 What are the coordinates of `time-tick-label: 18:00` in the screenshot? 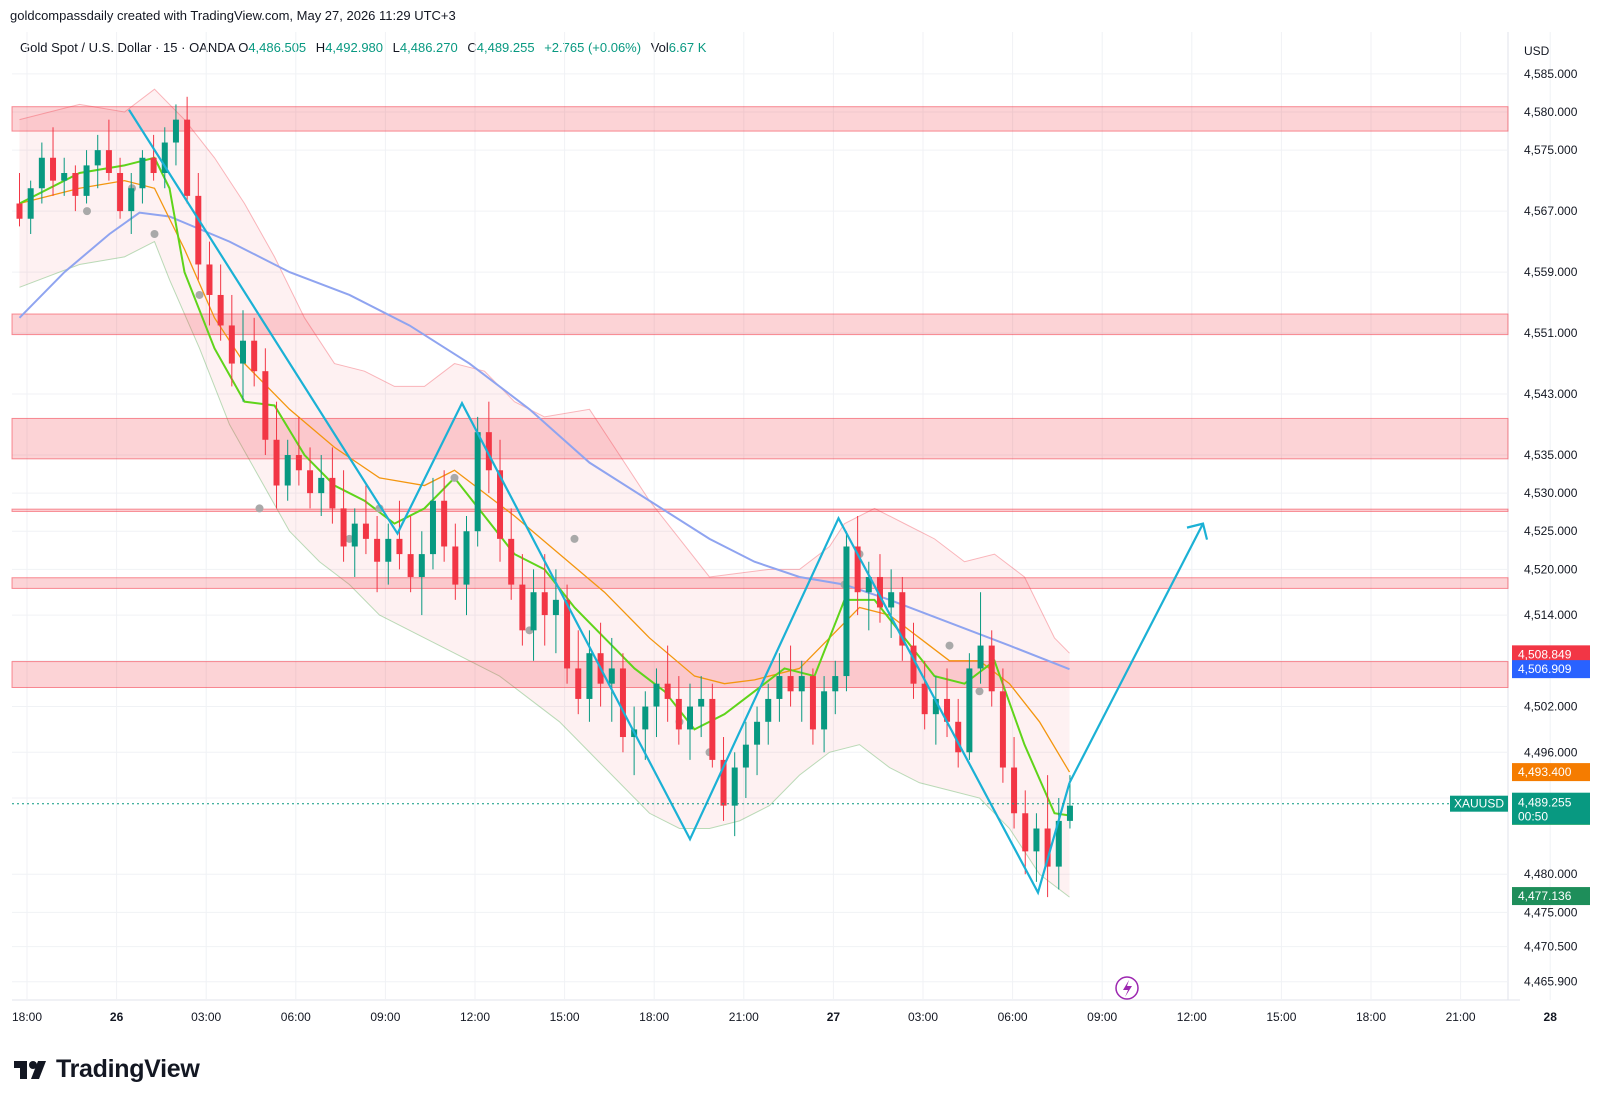 It's located at (654, 1017).